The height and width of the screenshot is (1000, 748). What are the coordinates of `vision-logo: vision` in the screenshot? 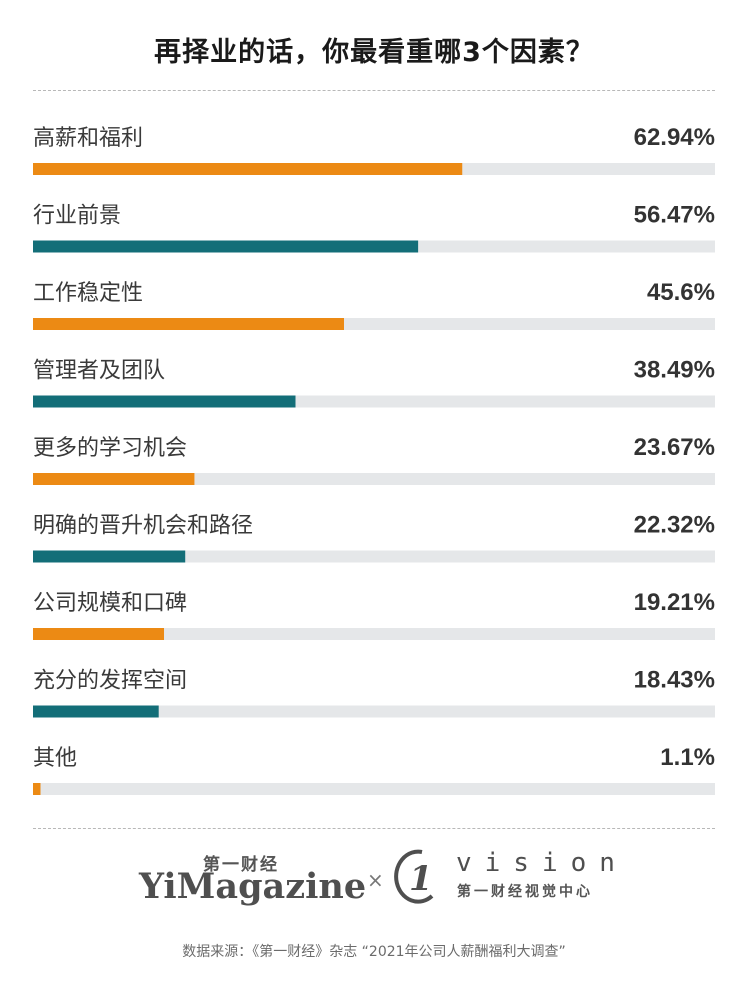 It's located at (542, 863).